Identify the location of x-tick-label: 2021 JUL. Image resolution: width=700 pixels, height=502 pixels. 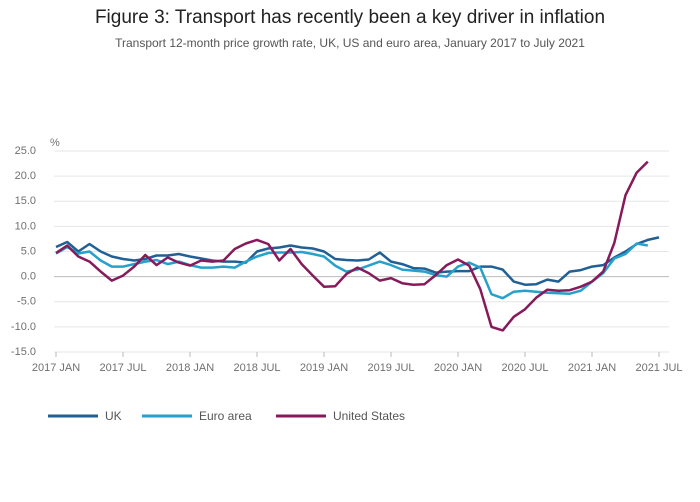
(658, 368).